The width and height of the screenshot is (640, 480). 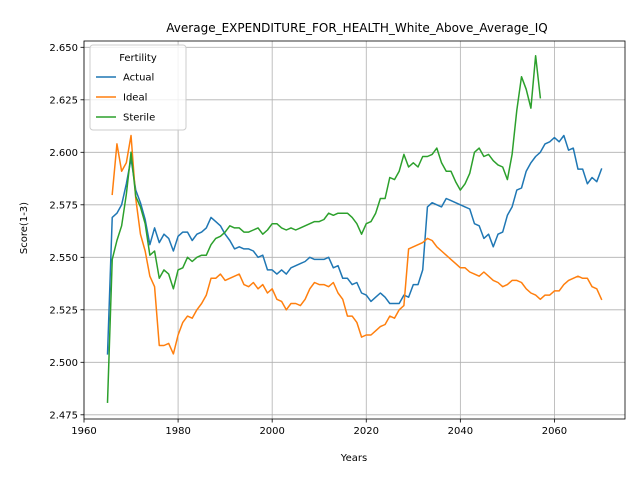 I want to click on x-axis: 1960 1980 2000 2020 2040 2060, so click(x=319, y=428).